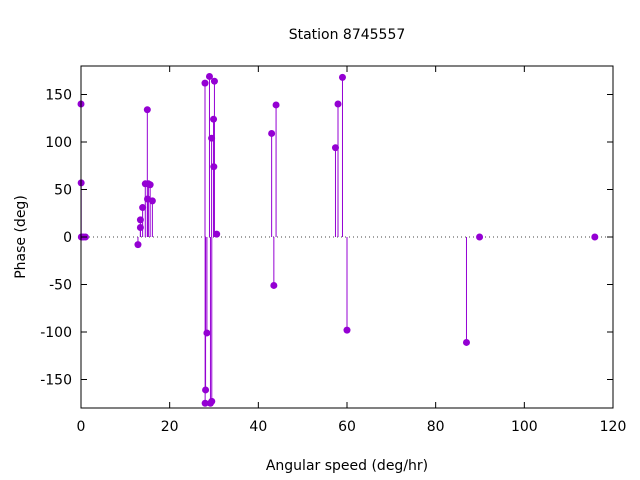 The height and width of the screenshot is (480, 640). Describe the element at coordinates (58, 96) in the screenshot. I see `y-tick-label: 150` at that location.